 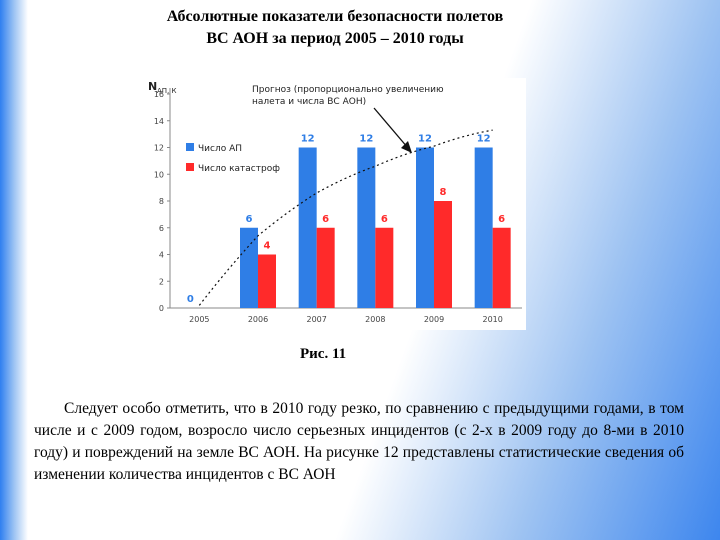 I want to click on y-tick-label: 8, so click(x=161, y=201).